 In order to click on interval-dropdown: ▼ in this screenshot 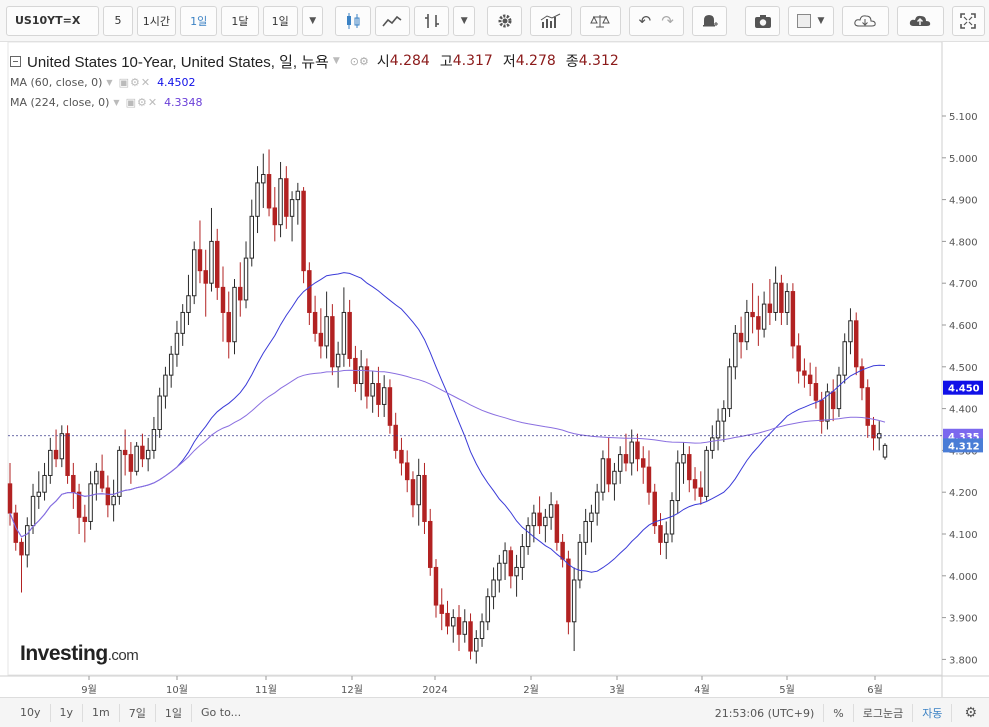, I will do `click(312, 20)`.